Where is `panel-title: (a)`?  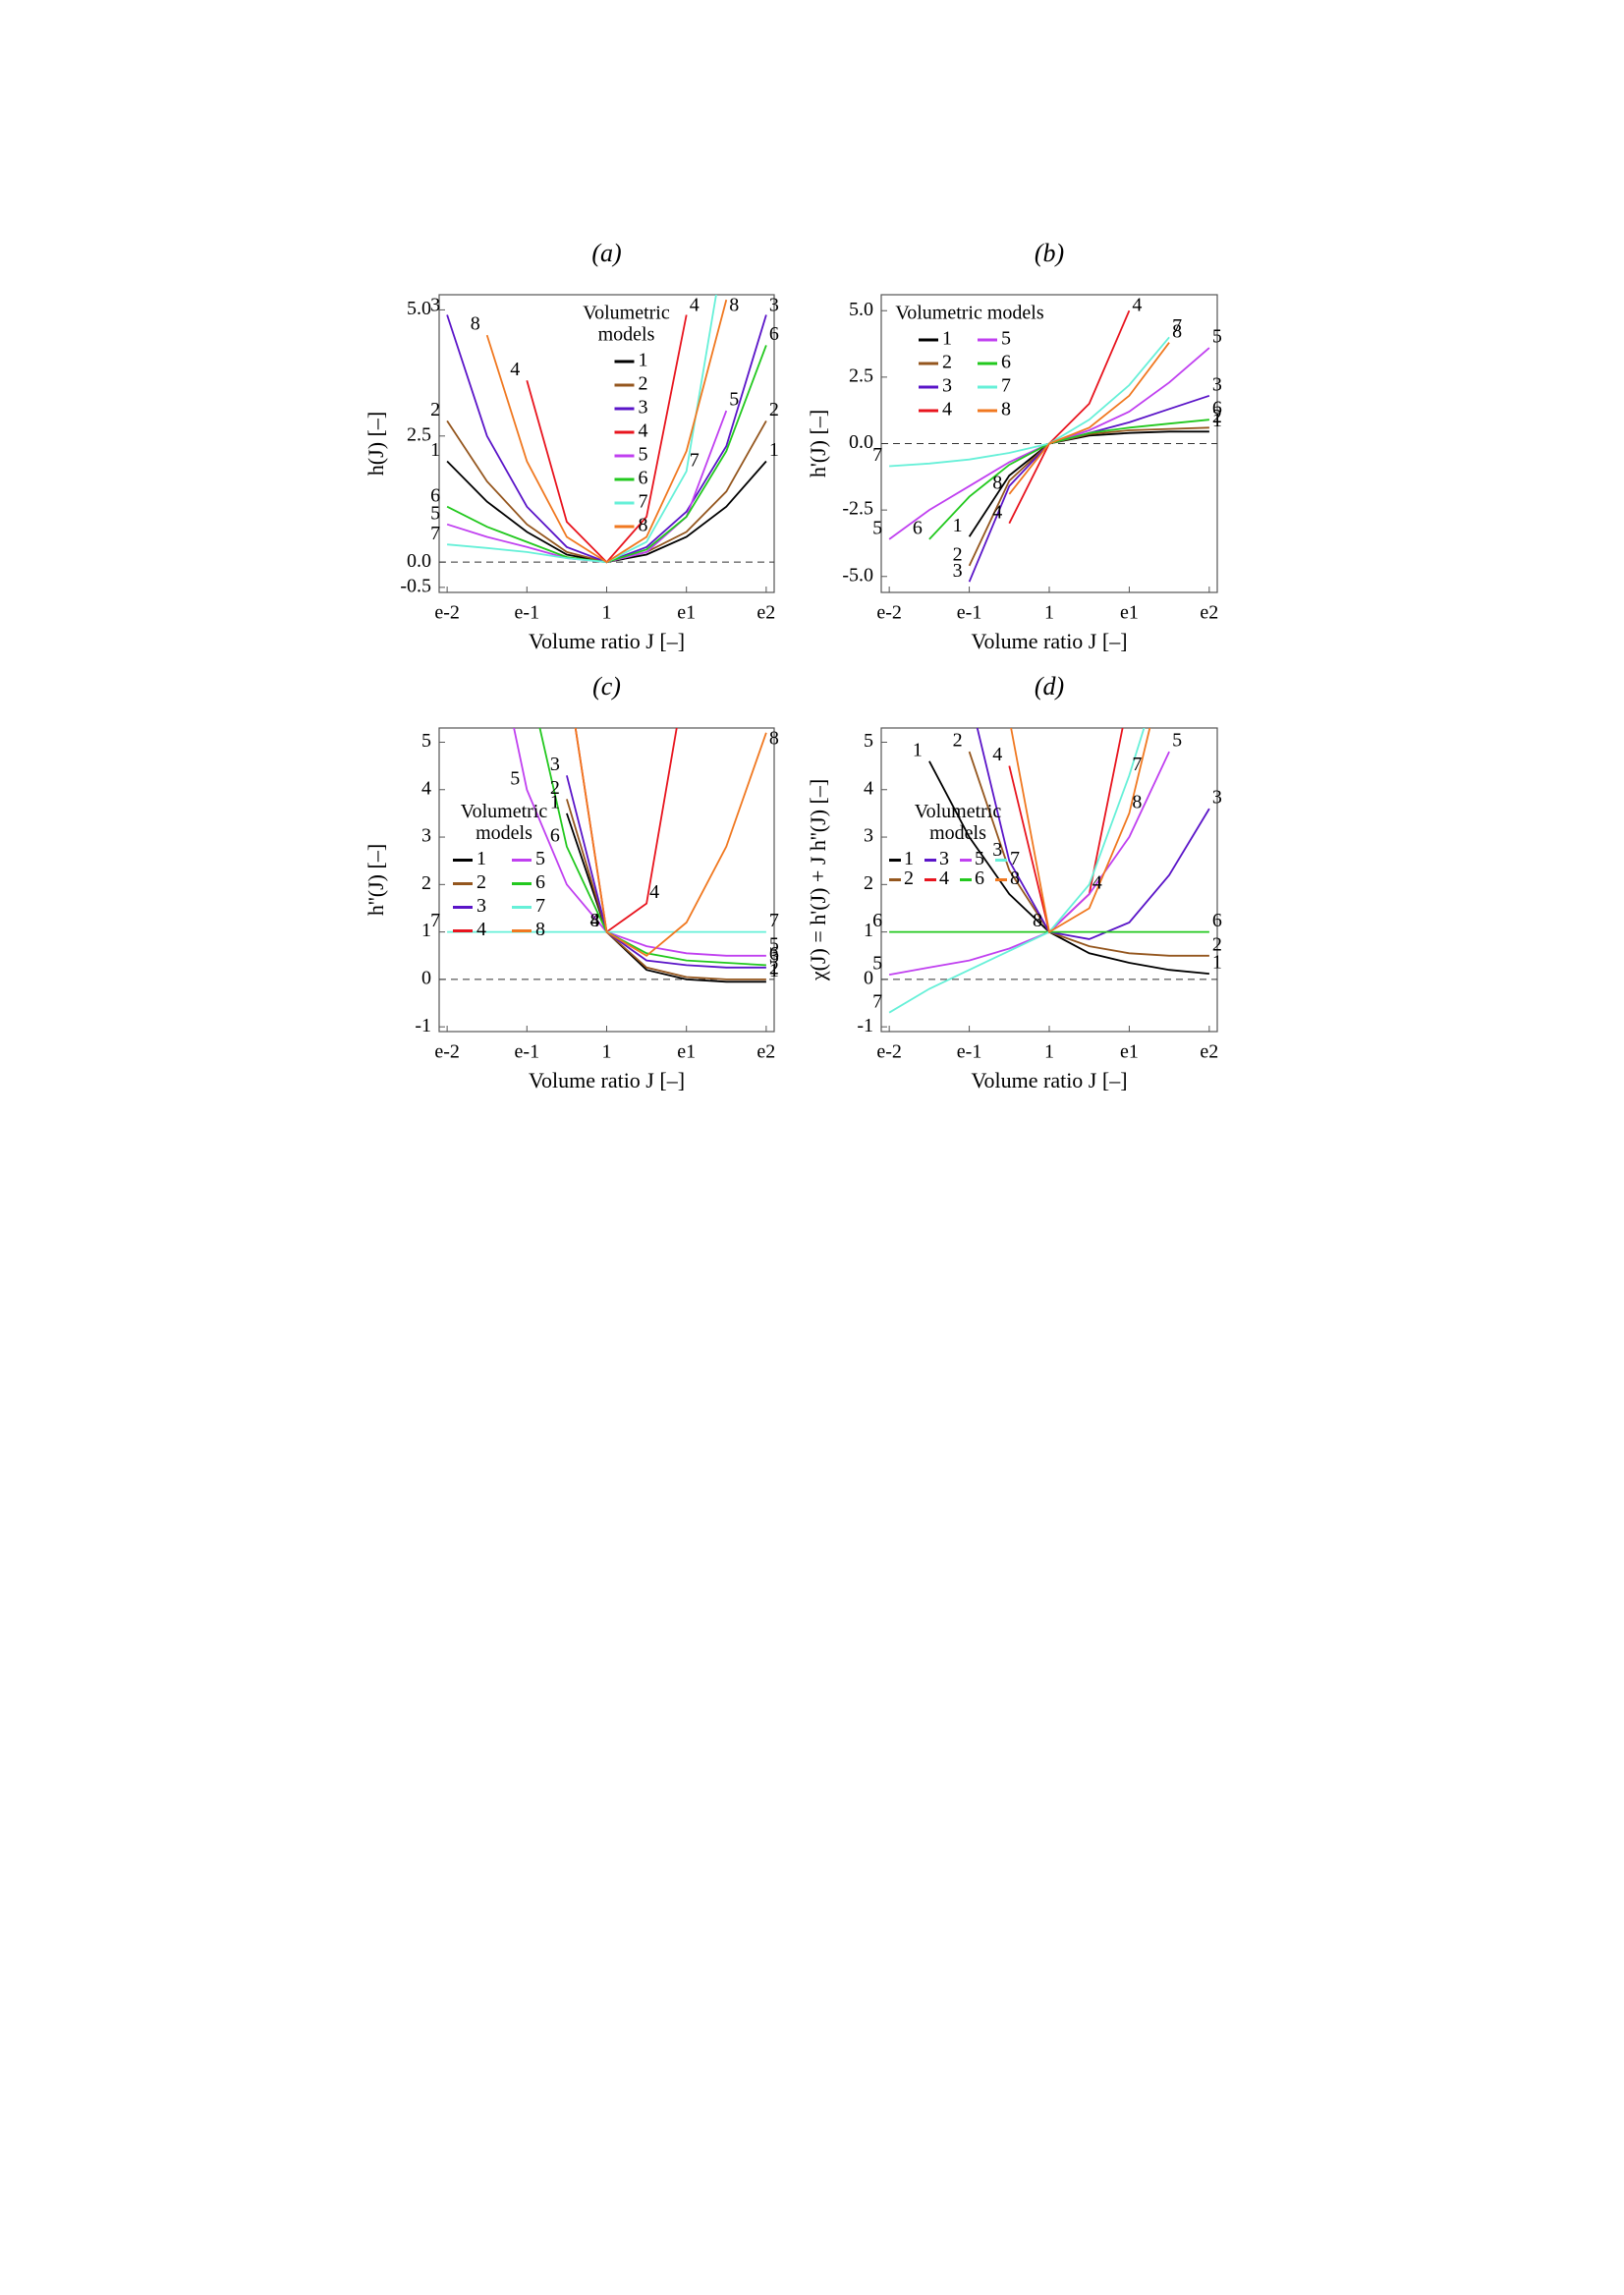
panel-title: (a) is located at coordinates (606, 253).